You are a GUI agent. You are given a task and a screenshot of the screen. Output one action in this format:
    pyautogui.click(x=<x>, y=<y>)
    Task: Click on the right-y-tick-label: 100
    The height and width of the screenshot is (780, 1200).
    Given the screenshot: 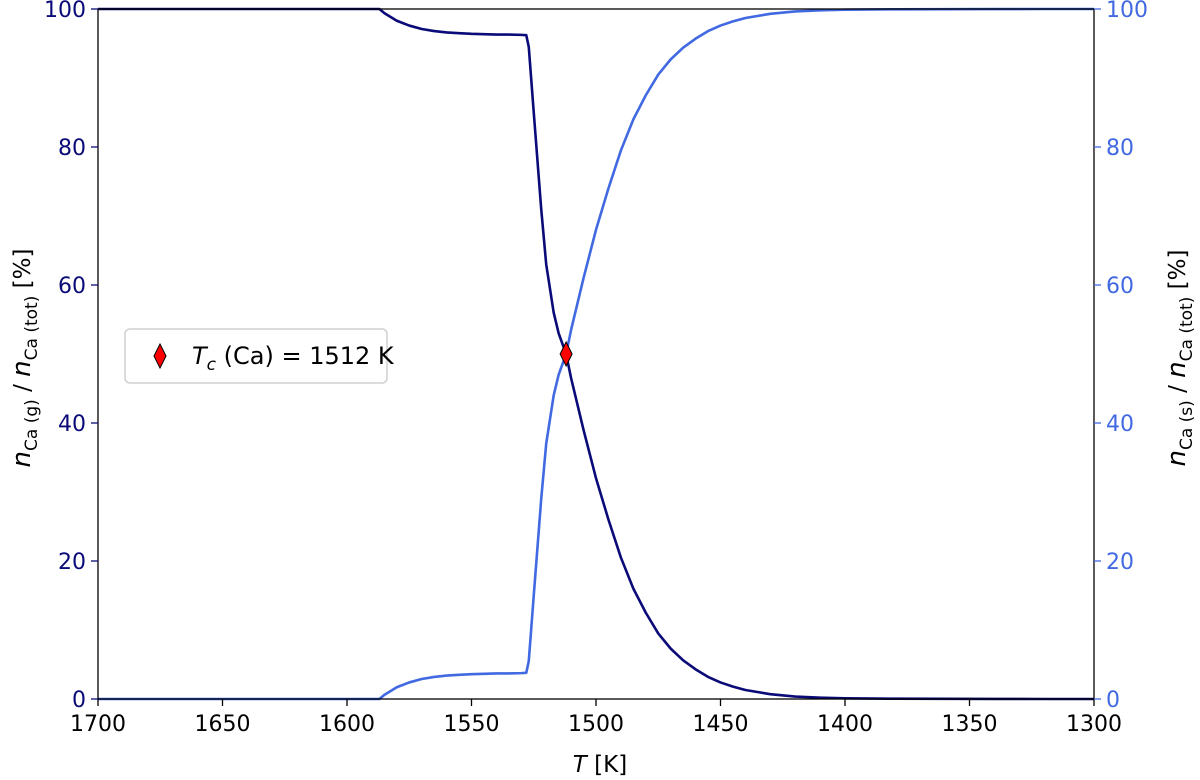 What is the action you would take?
    pyautogui.click(x=1127, y=11)
    